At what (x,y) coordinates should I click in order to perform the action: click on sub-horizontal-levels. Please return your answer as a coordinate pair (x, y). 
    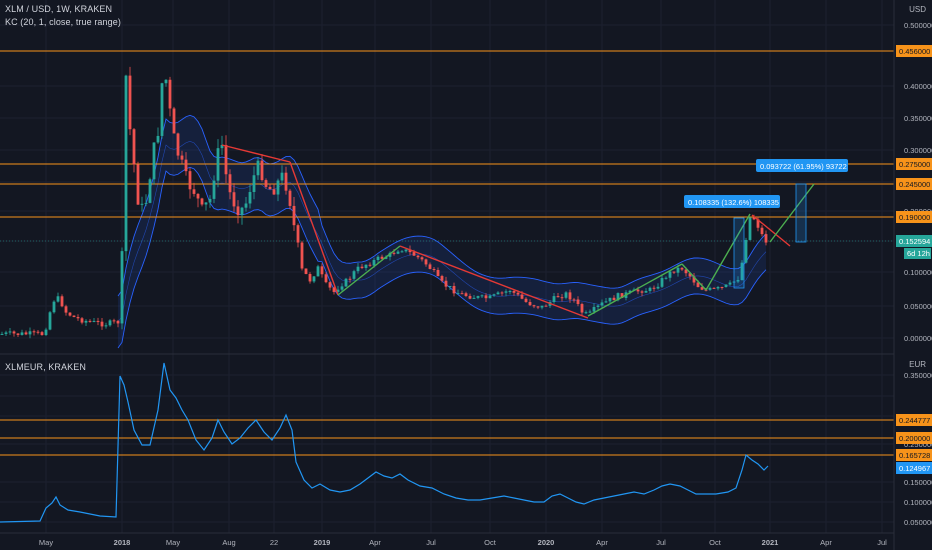
    Looking at the image, I should click on (447, 437).